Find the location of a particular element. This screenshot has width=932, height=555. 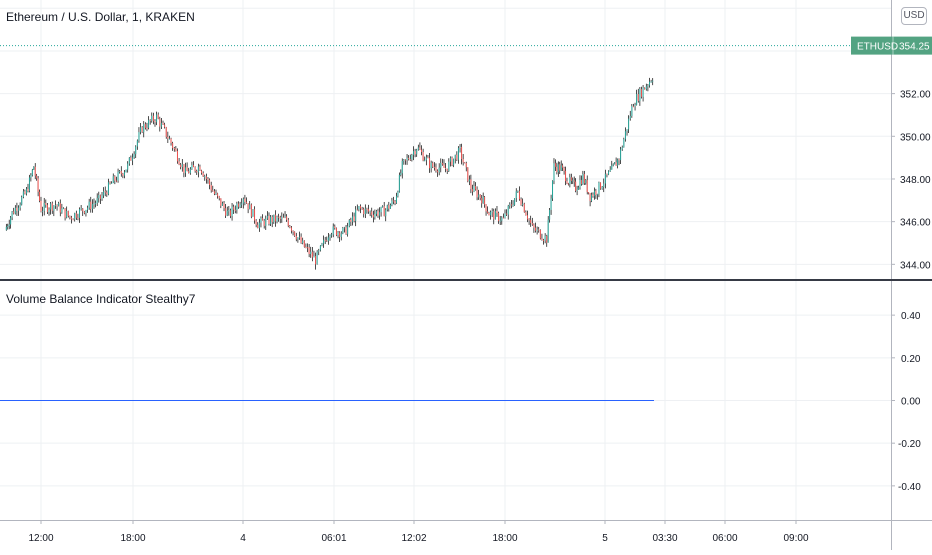

indicator-tick-label: -0.40 is located at coordinates (909, 487).